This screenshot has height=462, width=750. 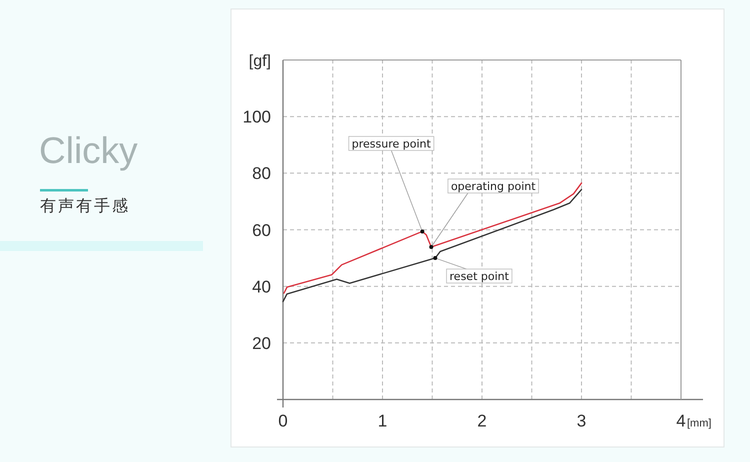 What do you see at coordinates (261, 174) in the screenshot?
I see `y-tick-label: 80` at bounding box center [261, 174].